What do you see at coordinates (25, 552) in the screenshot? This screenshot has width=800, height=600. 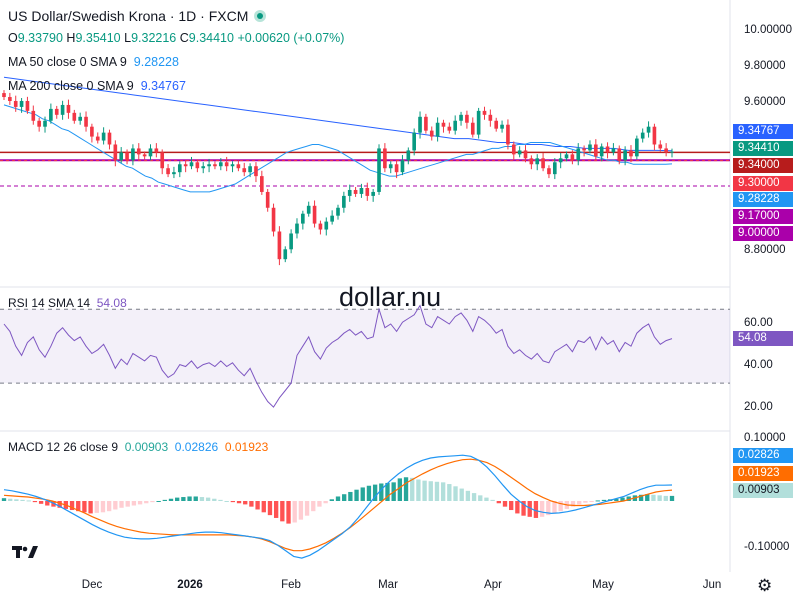 I see `tradingview-logo-icon` at bounding box center [25, 552].